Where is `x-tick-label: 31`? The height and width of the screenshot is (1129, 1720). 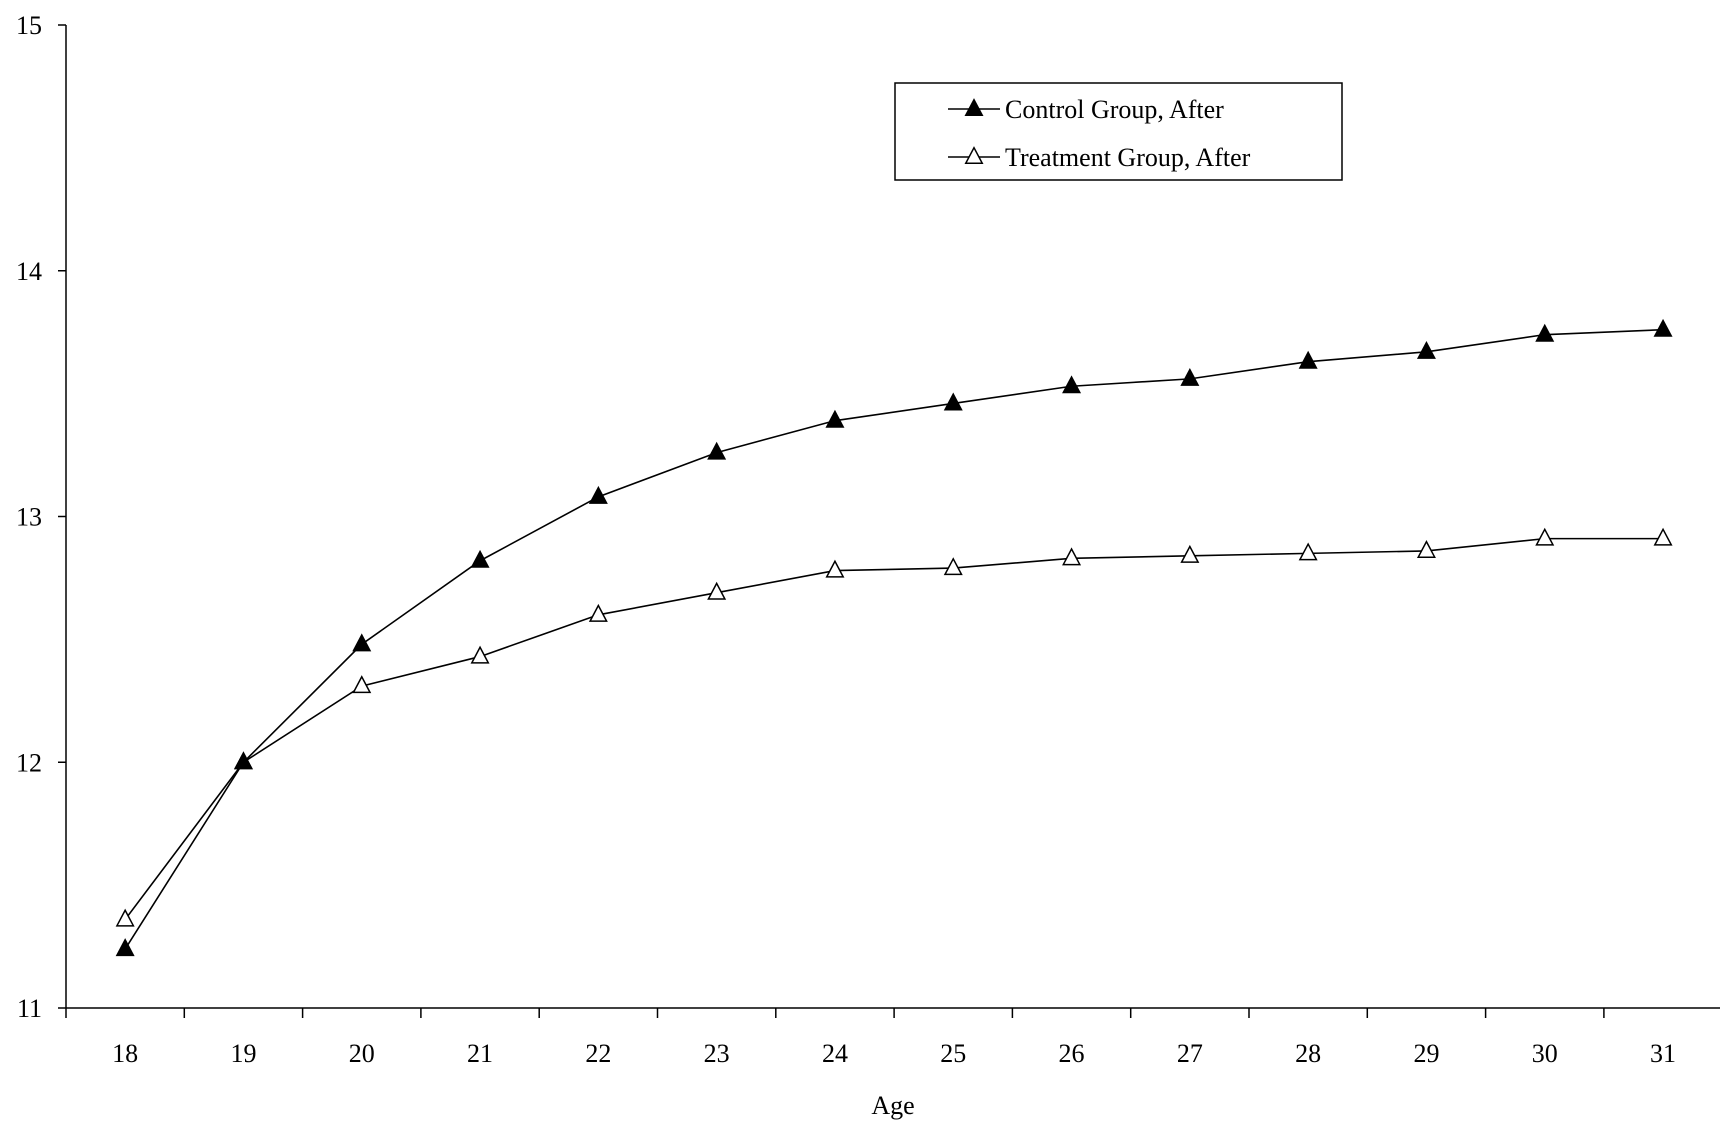
x-tick-label: 31 is located at coordinates (1663, 1053).